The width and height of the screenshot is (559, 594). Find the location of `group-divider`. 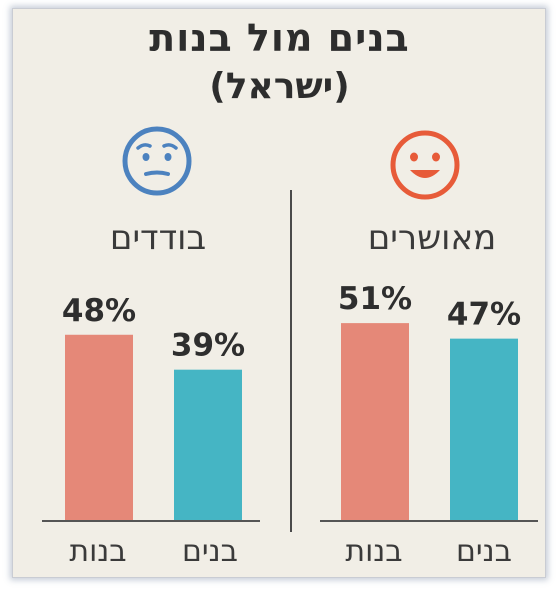

group-divider is located at coordinates (291, 361).